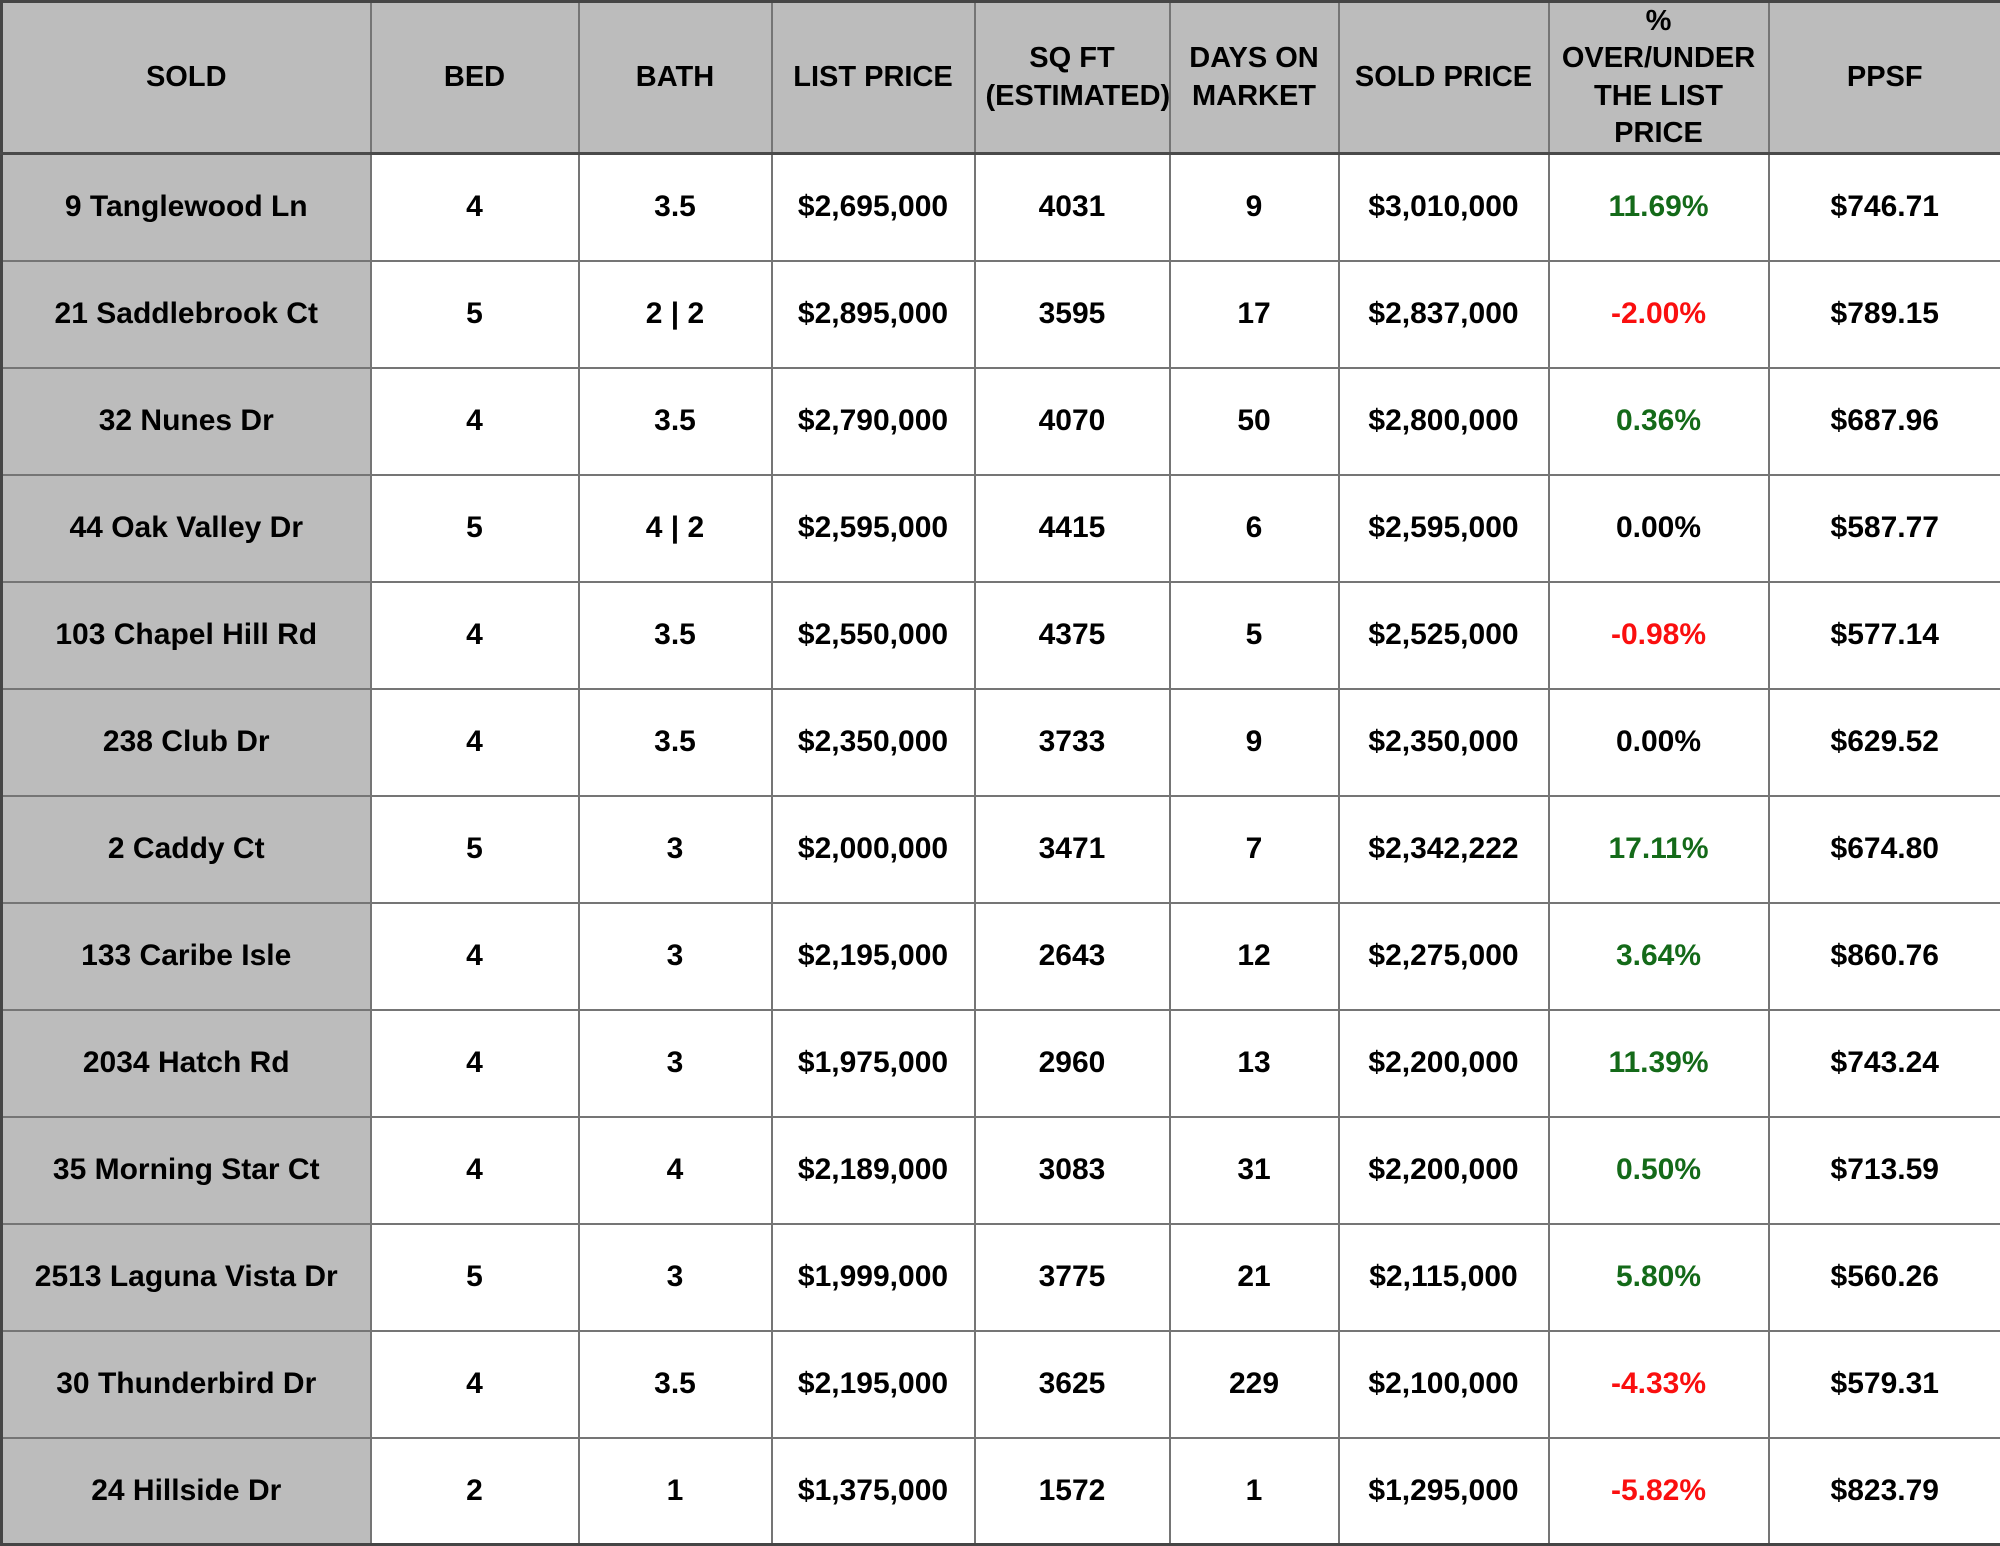 This screenshot has height=1546, width=2000. I want to click on cell-sold_price: $2,342,222, so click(1444, 849).